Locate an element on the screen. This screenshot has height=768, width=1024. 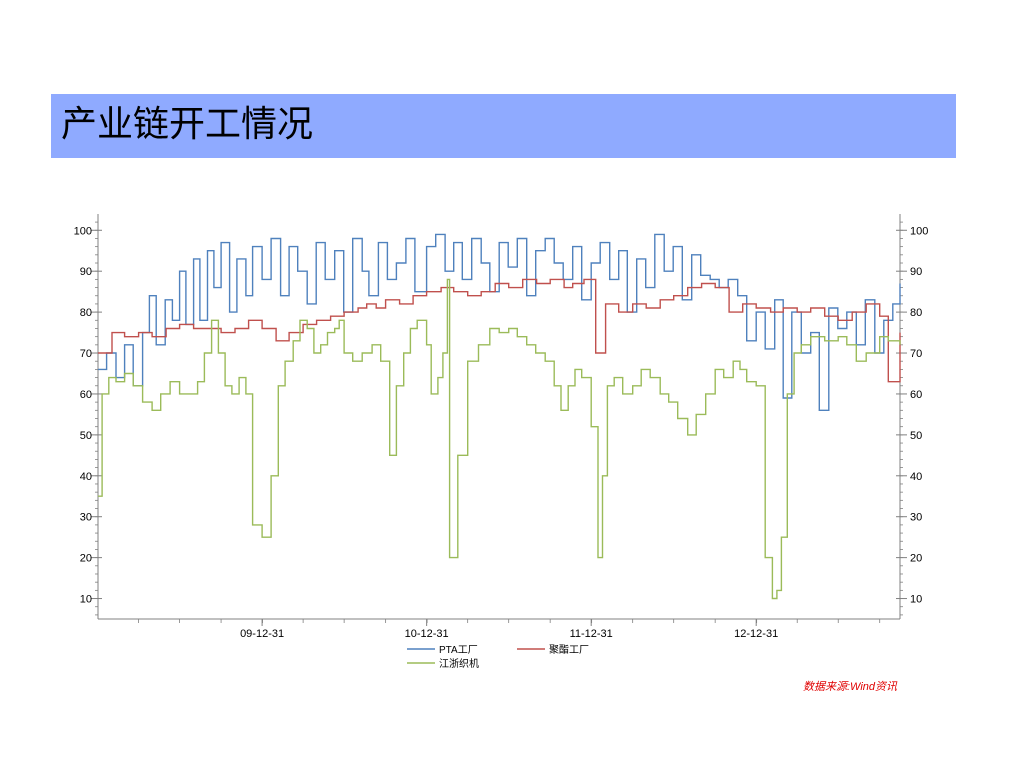
y-tick-label-left: 100 is located at coordinates (83, 231).